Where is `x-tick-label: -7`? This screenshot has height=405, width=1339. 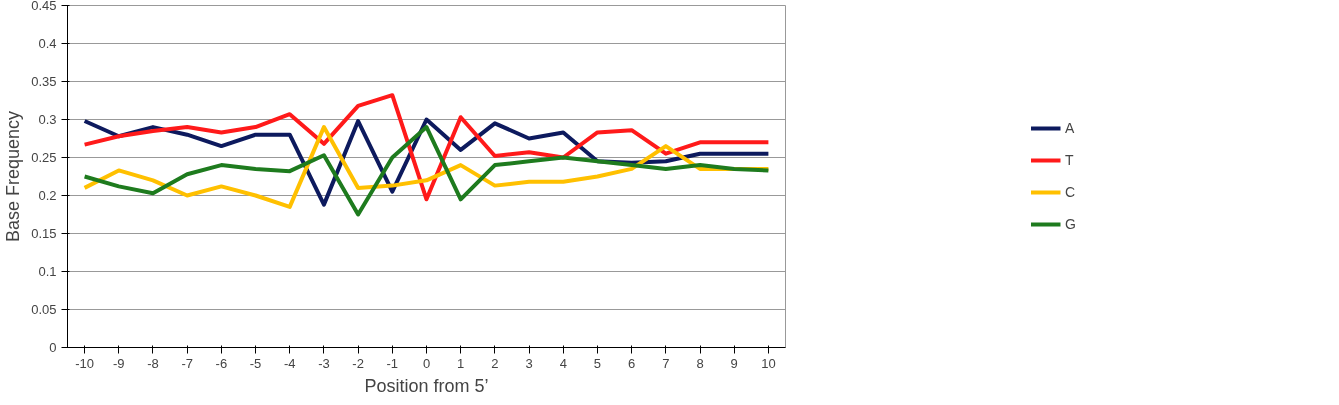 x-tick-label: -7 is located at coordinates (187, 363).